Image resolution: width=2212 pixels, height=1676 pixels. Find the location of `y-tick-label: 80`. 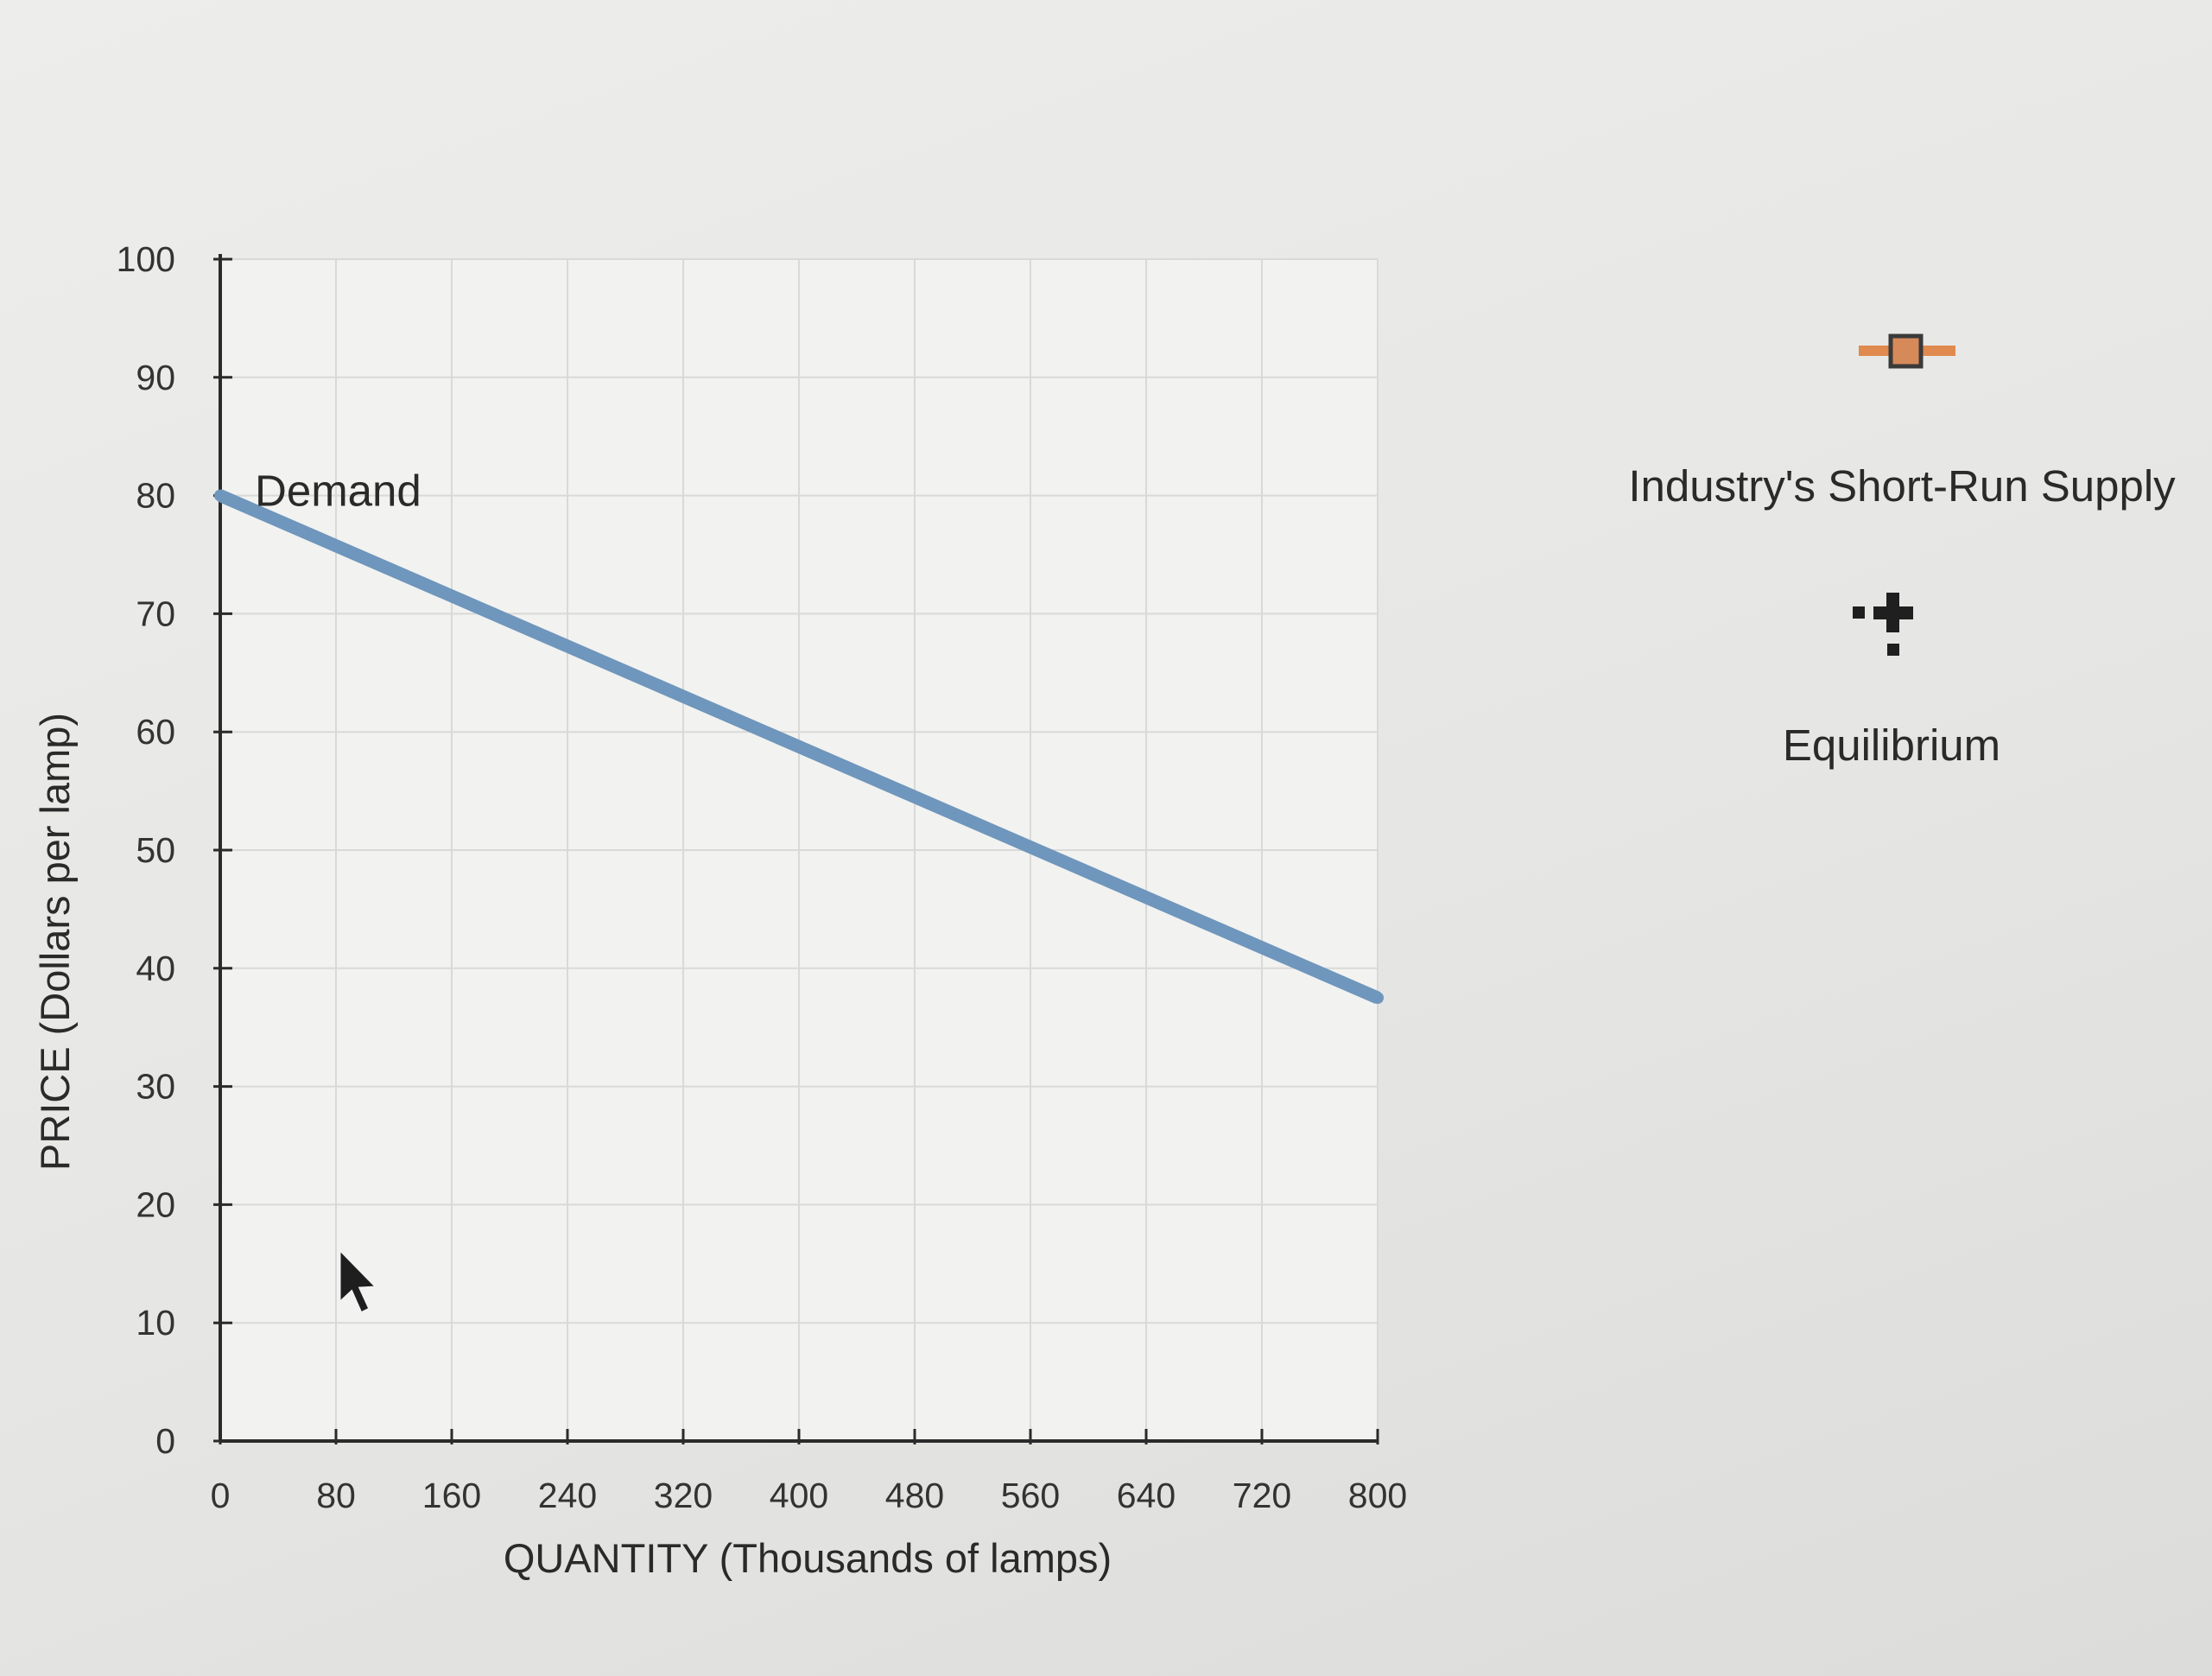

y-tick-label: 80 is located at coordinates (155, 496).